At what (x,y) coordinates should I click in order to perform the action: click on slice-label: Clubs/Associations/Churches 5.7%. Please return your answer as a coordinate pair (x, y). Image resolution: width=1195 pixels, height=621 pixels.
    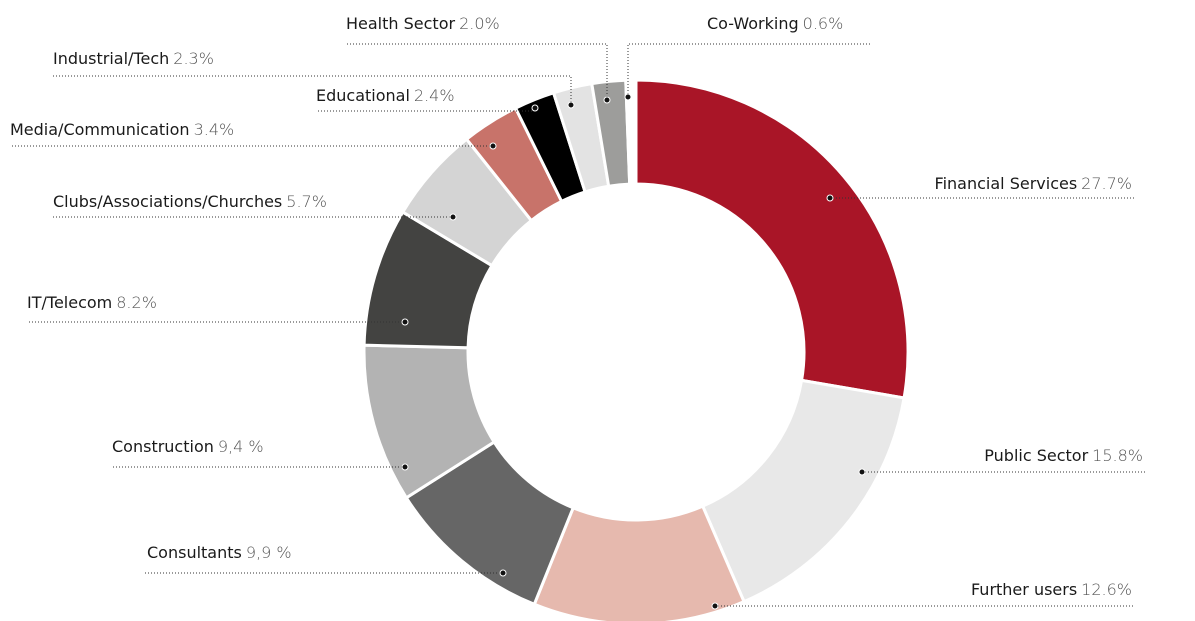
    Looking at the image, I should click on (190, 201).